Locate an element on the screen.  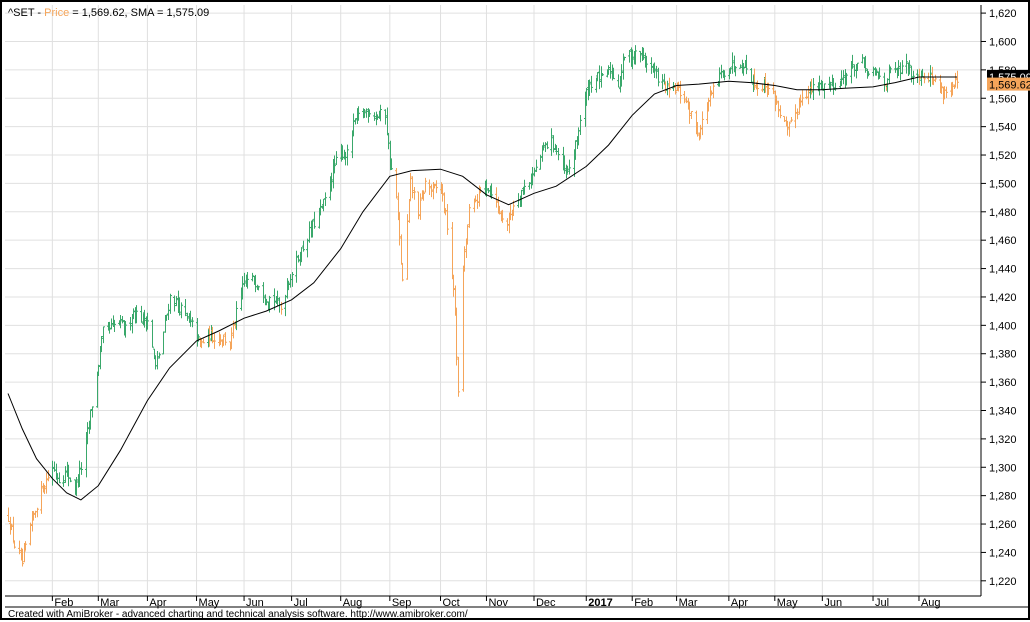
chart-header: ^SET - Price = 1,569.62, SMA = 1,575.09 is located at coordinates (108, 13).